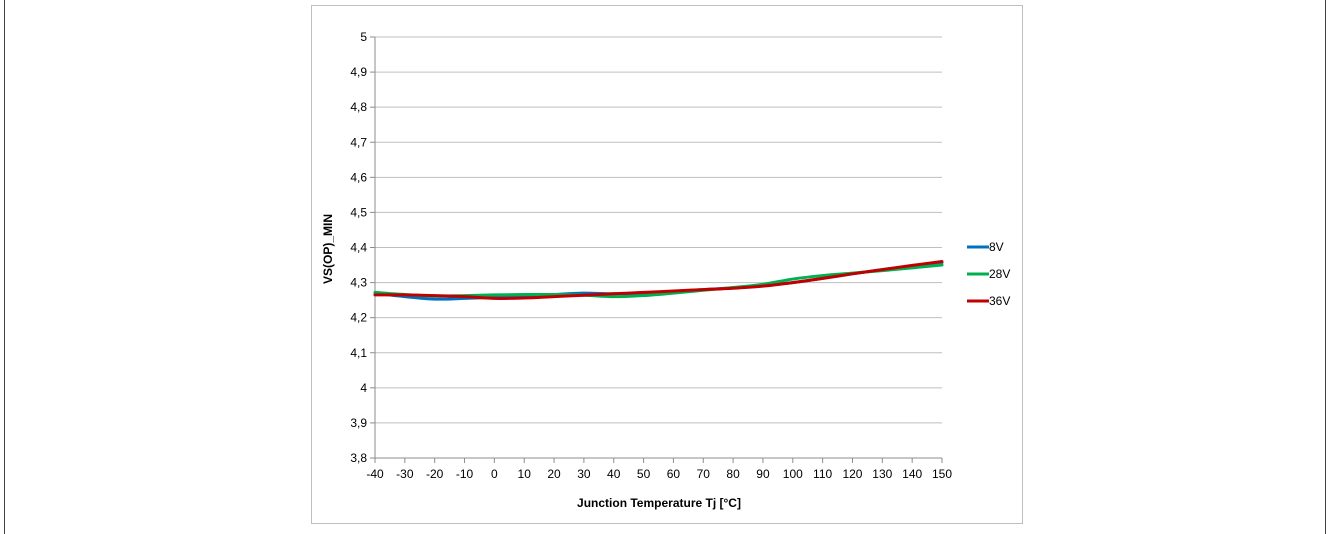 The image size is (1331, 534). I want to click on series-line-36v, so click(658, 280).